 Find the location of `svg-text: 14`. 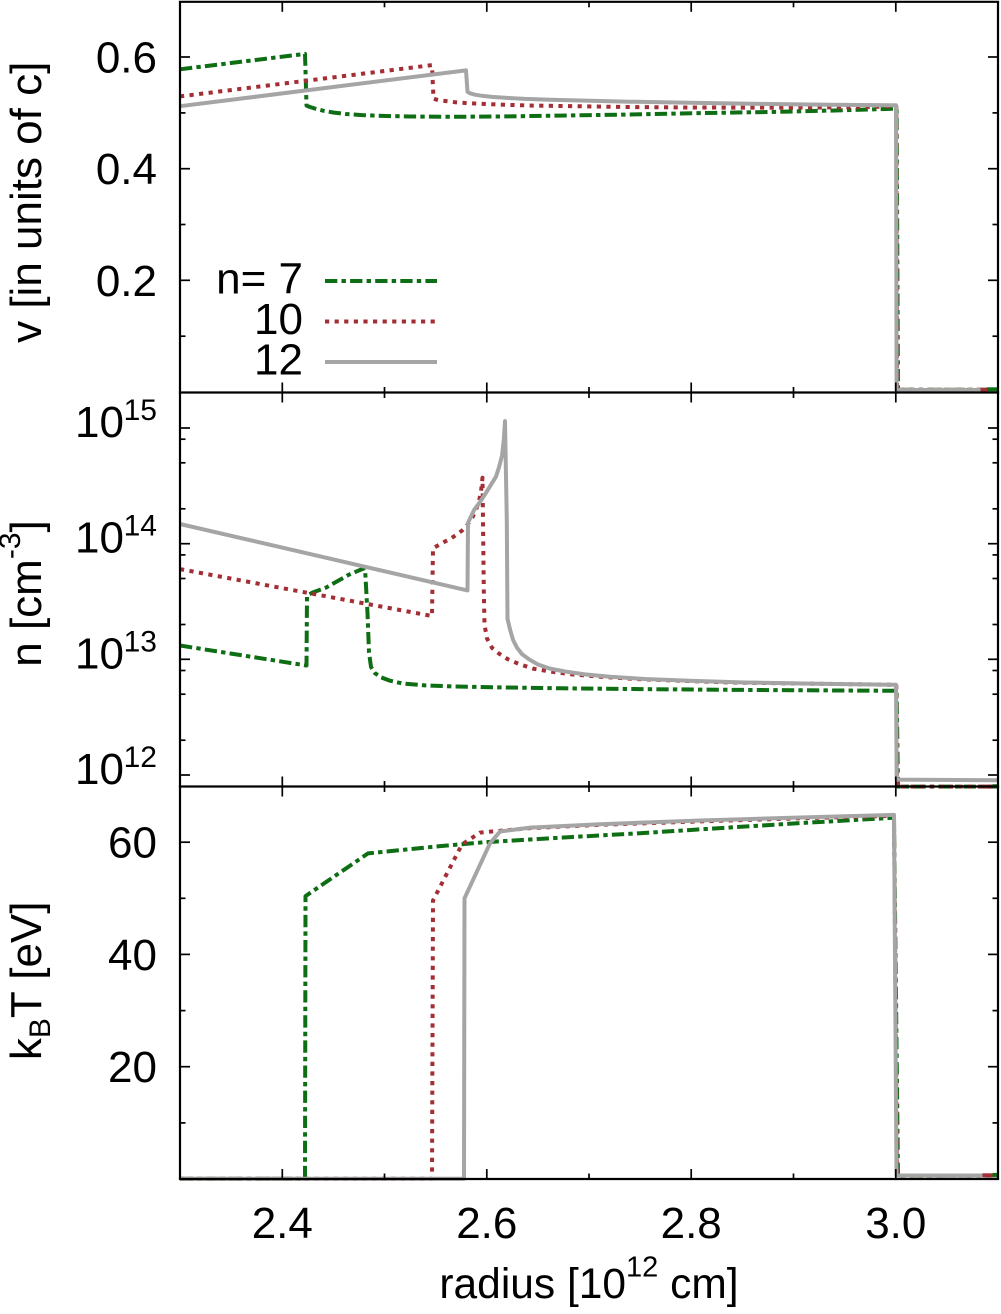

svg-text: 14 is located at coordinates (140, 526).